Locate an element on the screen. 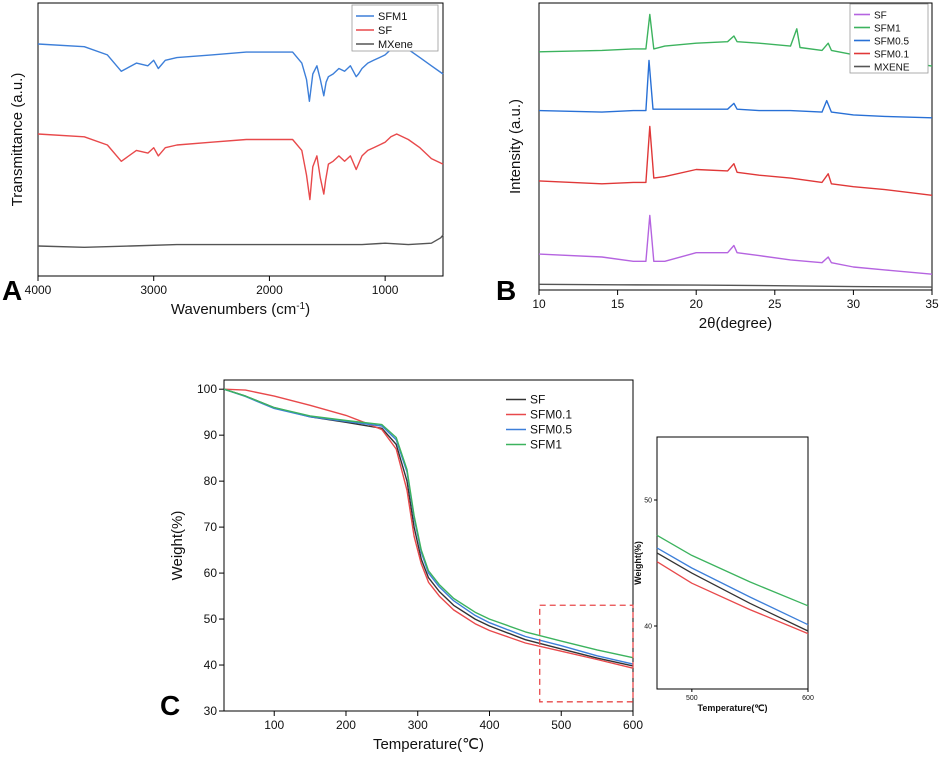 The image size is (941, 761). panel-b-x-tick-label: 30 is located at coordinates (854, 304).